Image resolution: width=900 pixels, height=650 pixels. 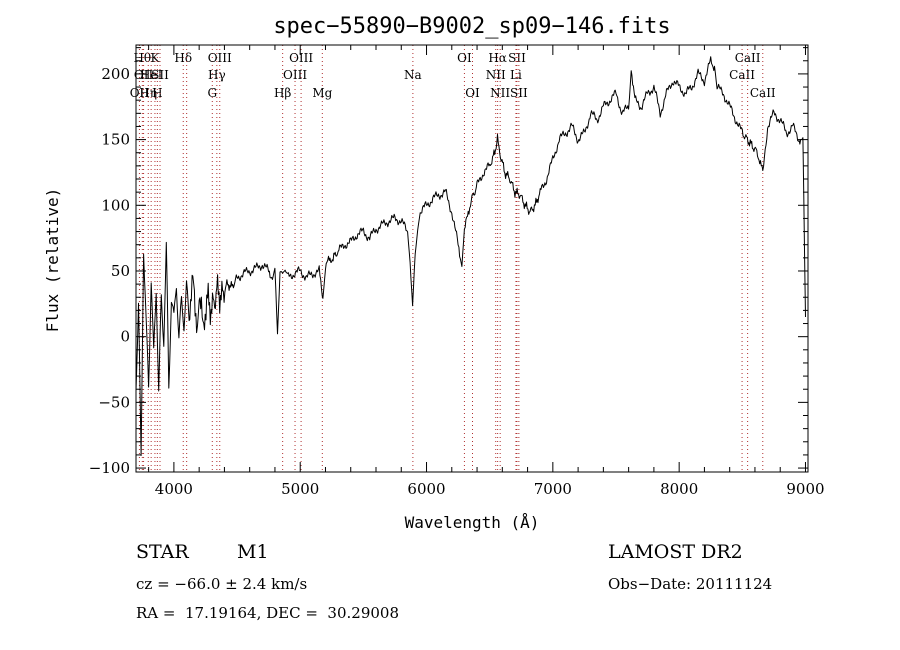 I want to click on line-marker-label: G, so click(x=212, y=93).